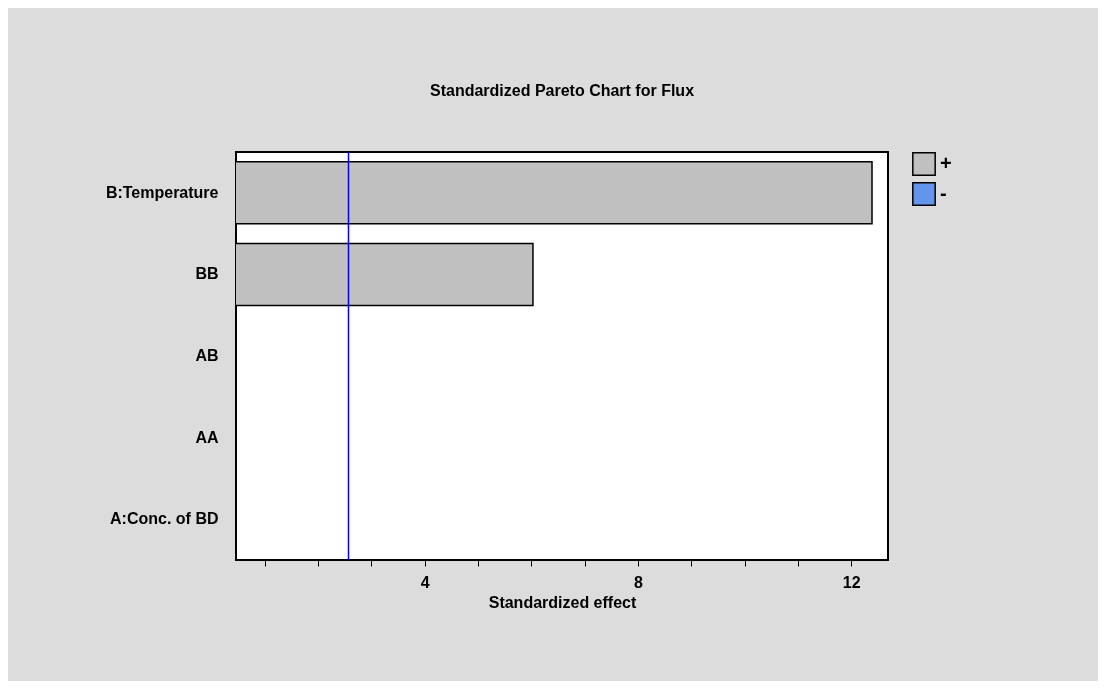  I want to click on x-tick-label: 4, so click(425, 582).